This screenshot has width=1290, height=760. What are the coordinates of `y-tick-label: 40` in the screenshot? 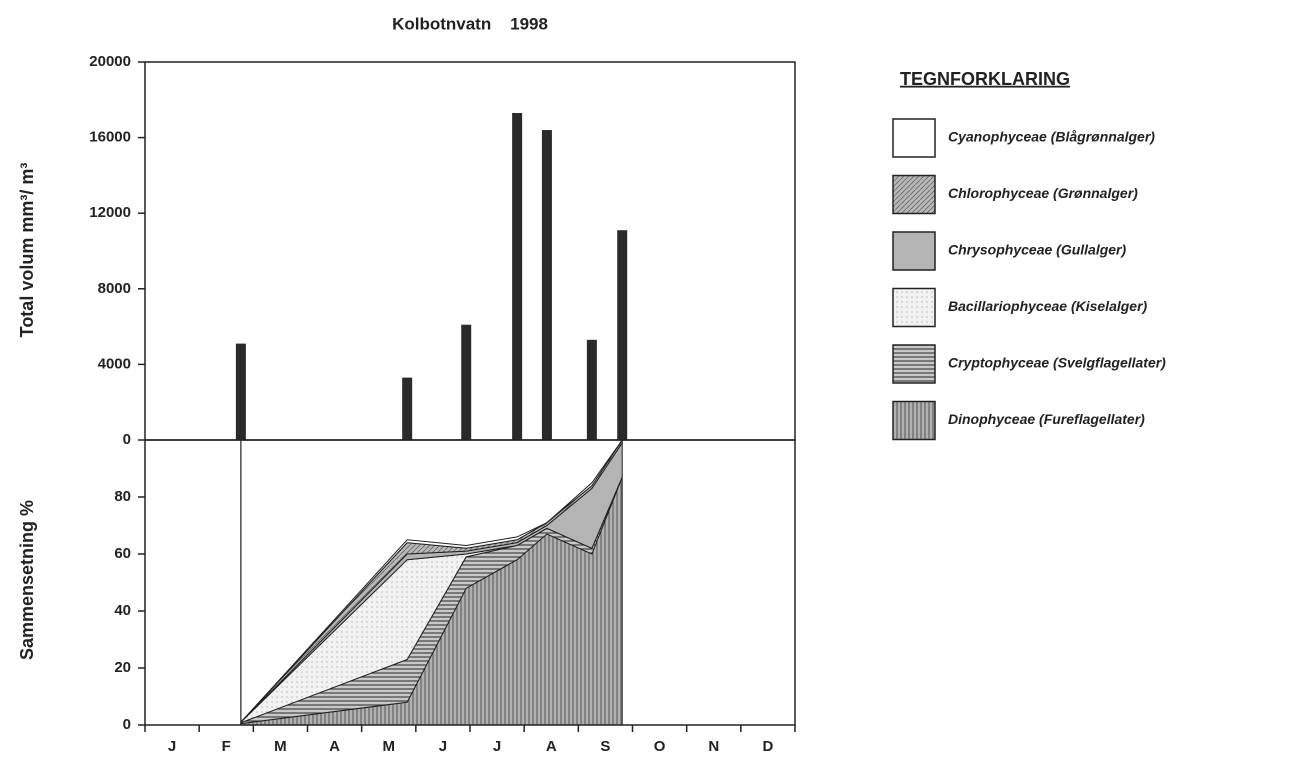 It's located at (122, 610).